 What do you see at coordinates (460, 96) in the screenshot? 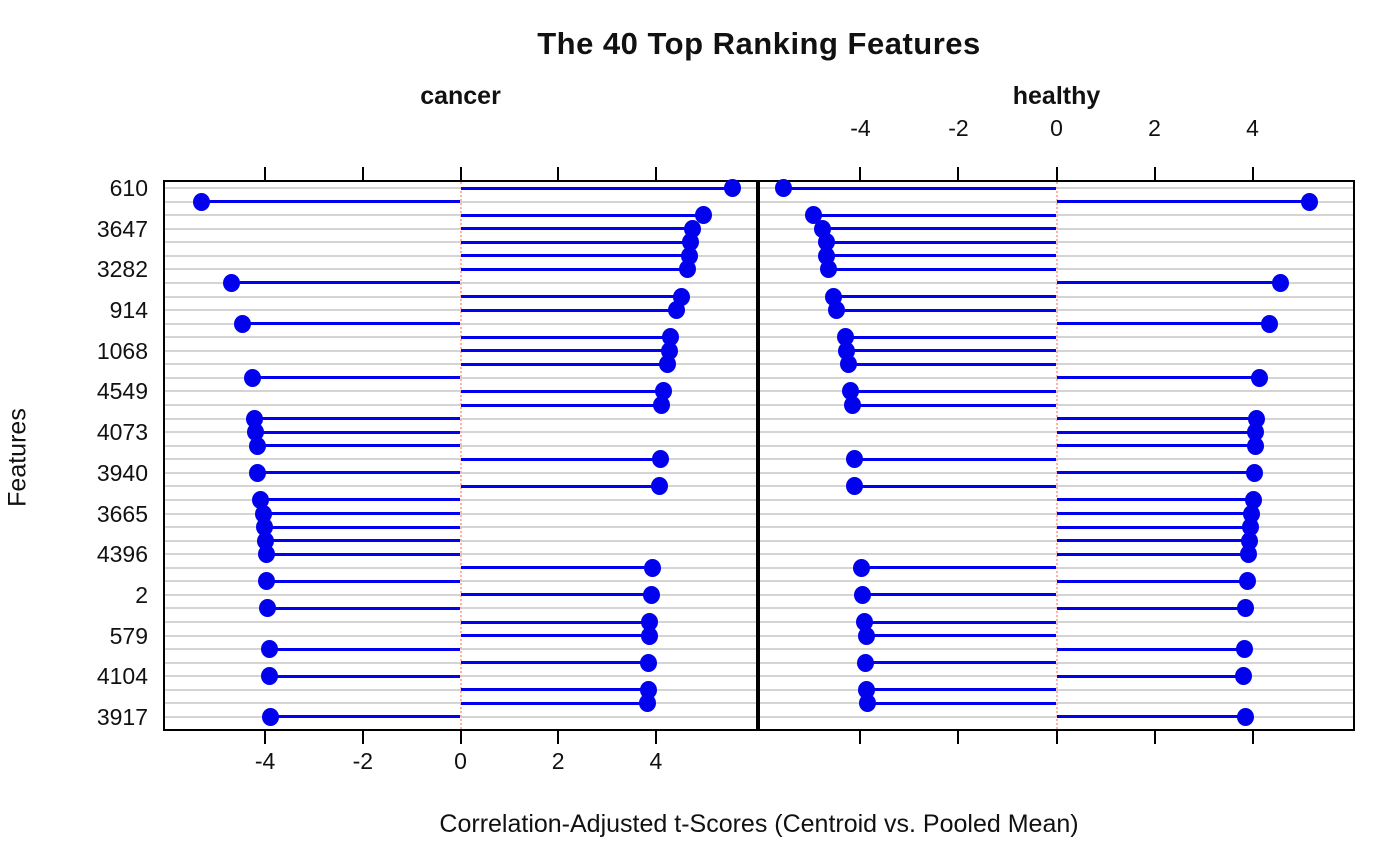
I see `panel-header-cancer: cancer` at bounding box center [460, 96].